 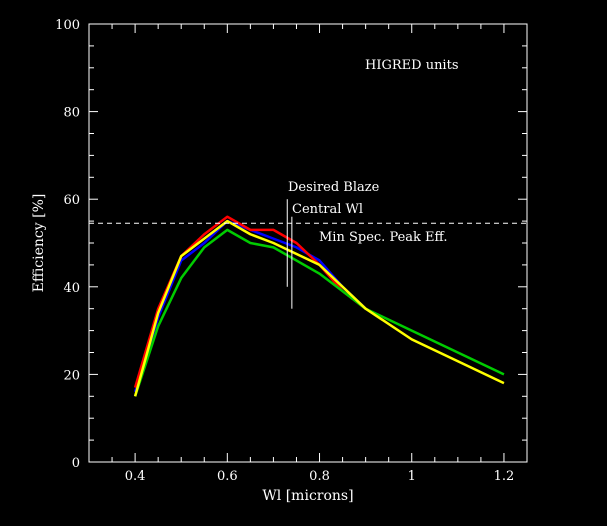 I want to click on y-tick-label: 20, so click(x=71, y=375).